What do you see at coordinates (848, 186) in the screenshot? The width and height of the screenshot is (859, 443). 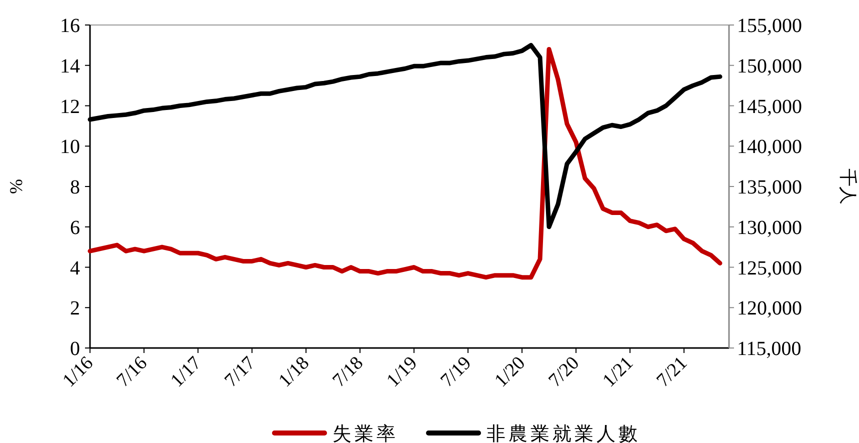 I see `y2-axis-title: 千人` at bounding box center [848, 186].